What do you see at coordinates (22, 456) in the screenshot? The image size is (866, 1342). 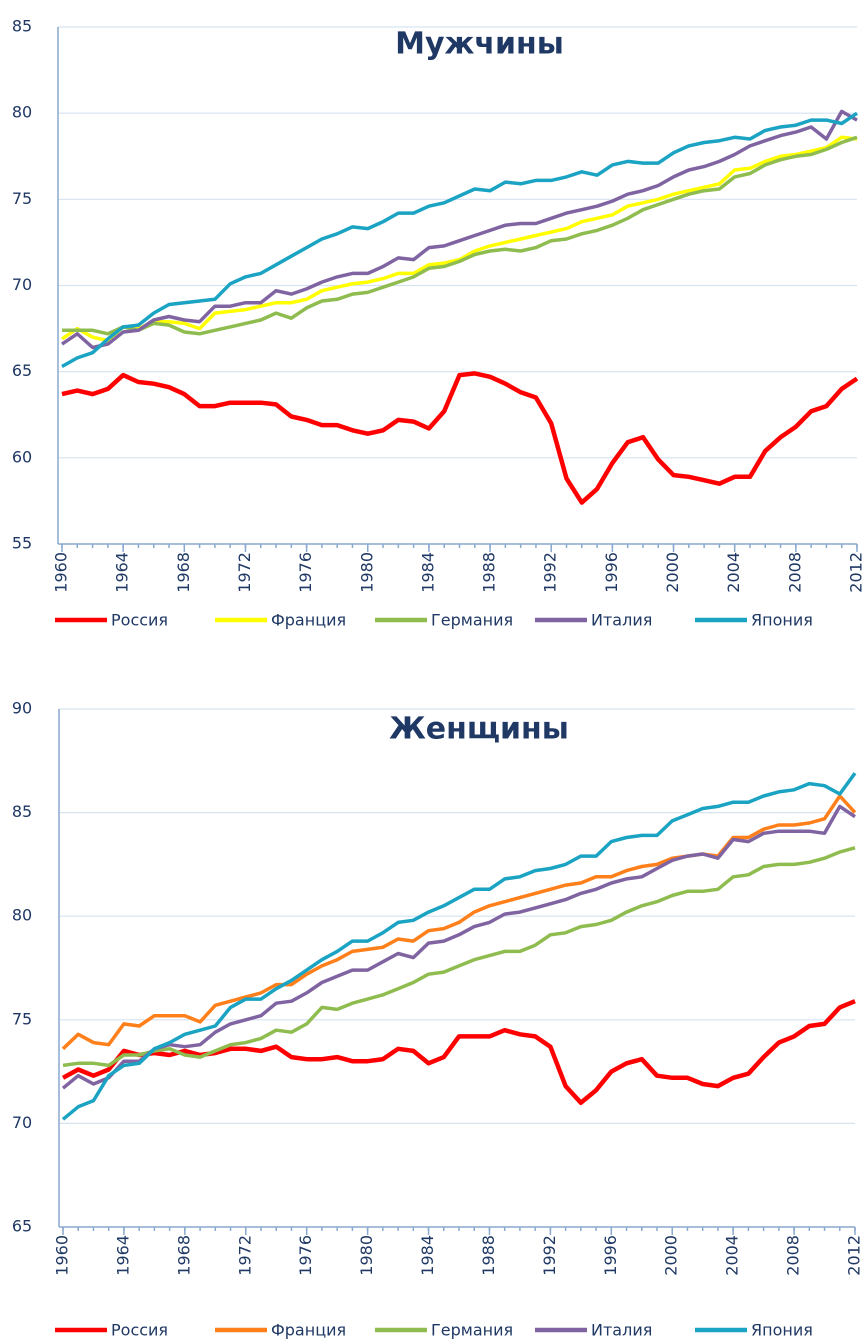 I see `y-tick-label: 60` at bounding box center [22, 456].